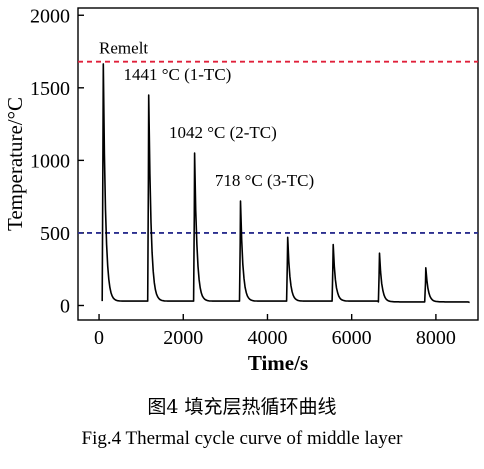 This screenshot has height=469, width=484. Describe the element at coordinates (223, 132) in the screenshot. I see `peak-annotation-2: 1042 °C (2-TC)` at that location.